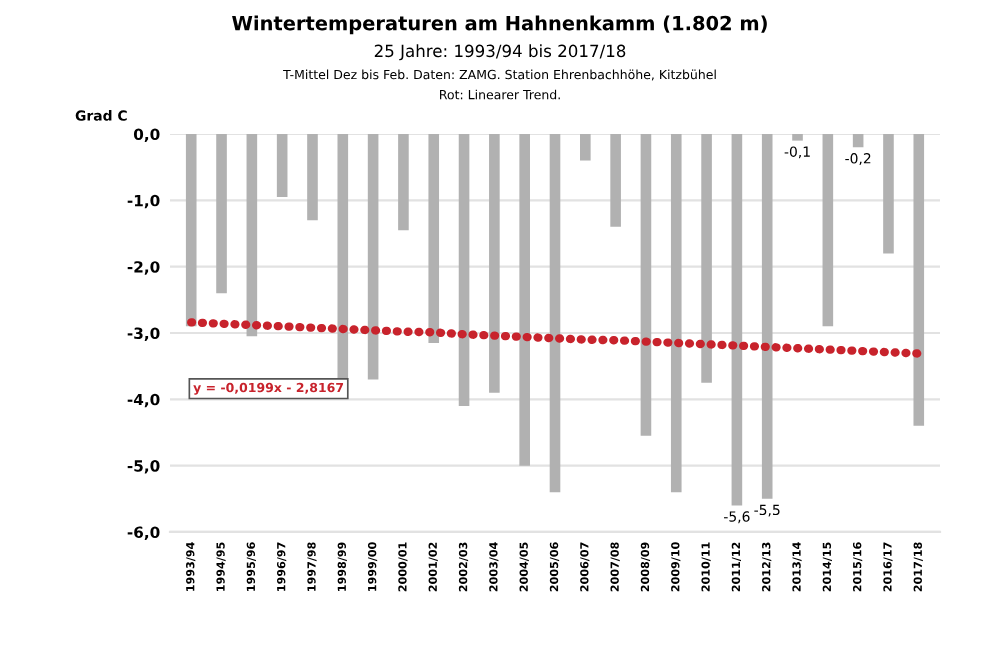  Describe the element at coordinates (500, 52) in the screenshot. I see `chart-subtitle: 25 Jahre: 1993/94 bis 2017/18` at that location.